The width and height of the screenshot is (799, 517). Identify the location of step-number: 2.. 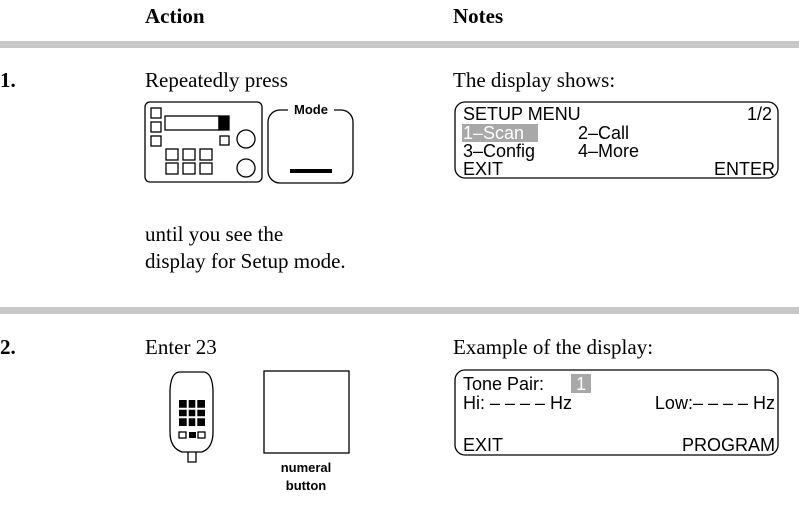
(8, 347).